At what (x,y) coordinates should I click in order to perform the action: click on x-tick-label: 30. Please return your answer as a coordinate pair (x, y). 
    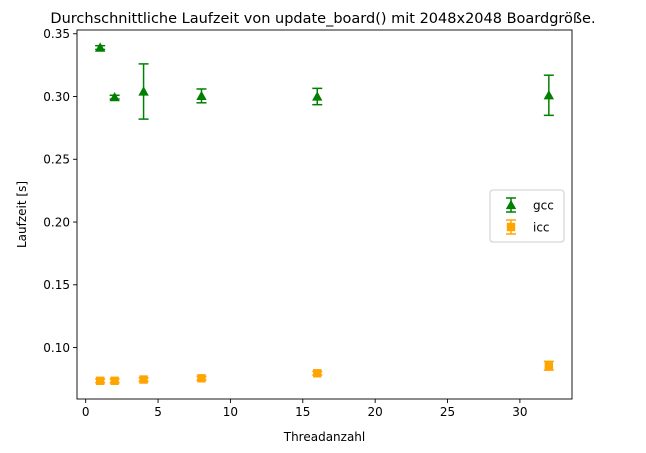
    Looking at the image, I should click on (519, 412).